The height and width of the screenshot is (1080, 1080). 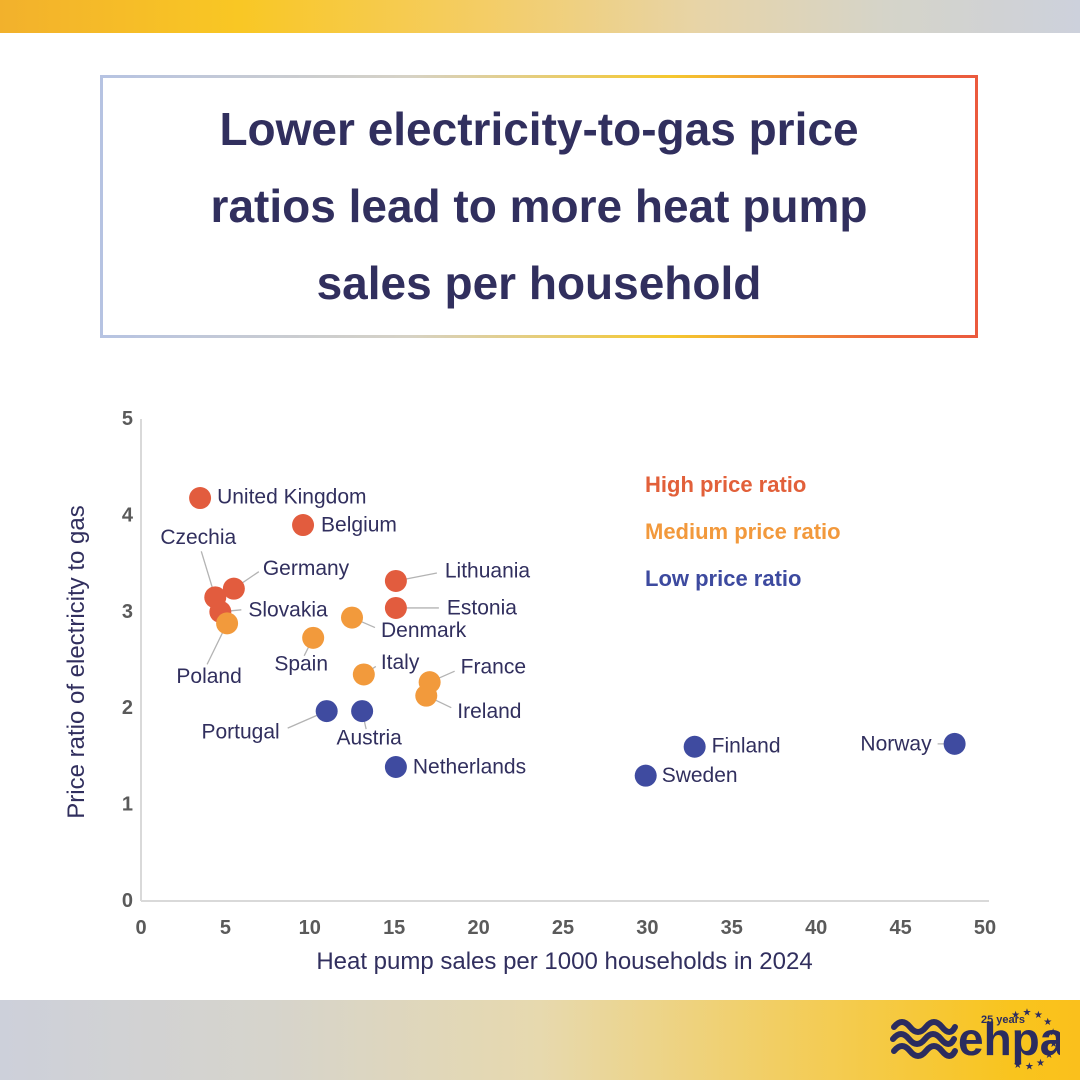 What do you see at coordinates (647, 928) in the screenshot?
I see `x-tick-label: 30` at bounding box center [647, 928].